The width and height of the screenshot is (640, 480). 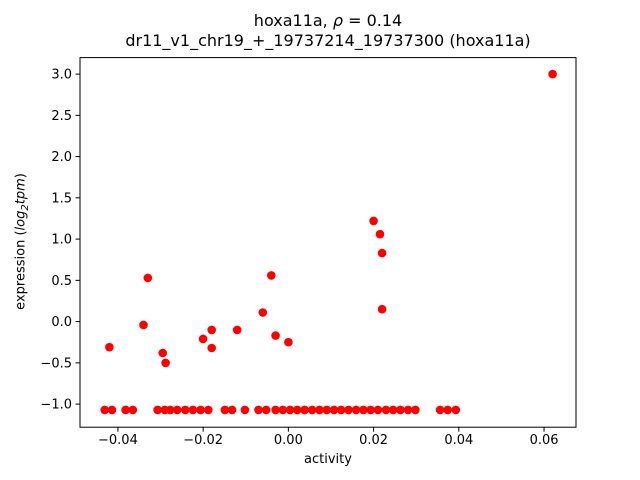 I want to click on x-tick-label: −0.02, so click(x=203, y=440).